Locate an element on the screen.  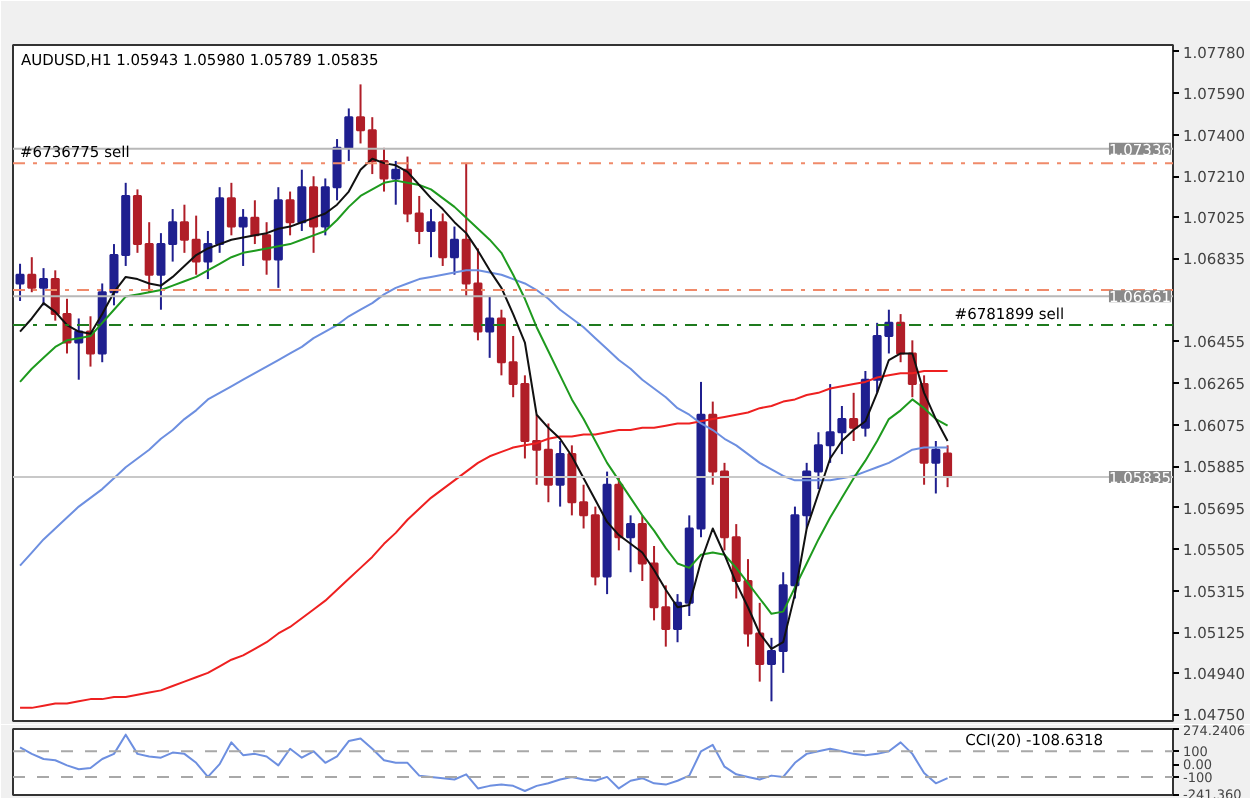
line-series is located at coordinates (484, 762).